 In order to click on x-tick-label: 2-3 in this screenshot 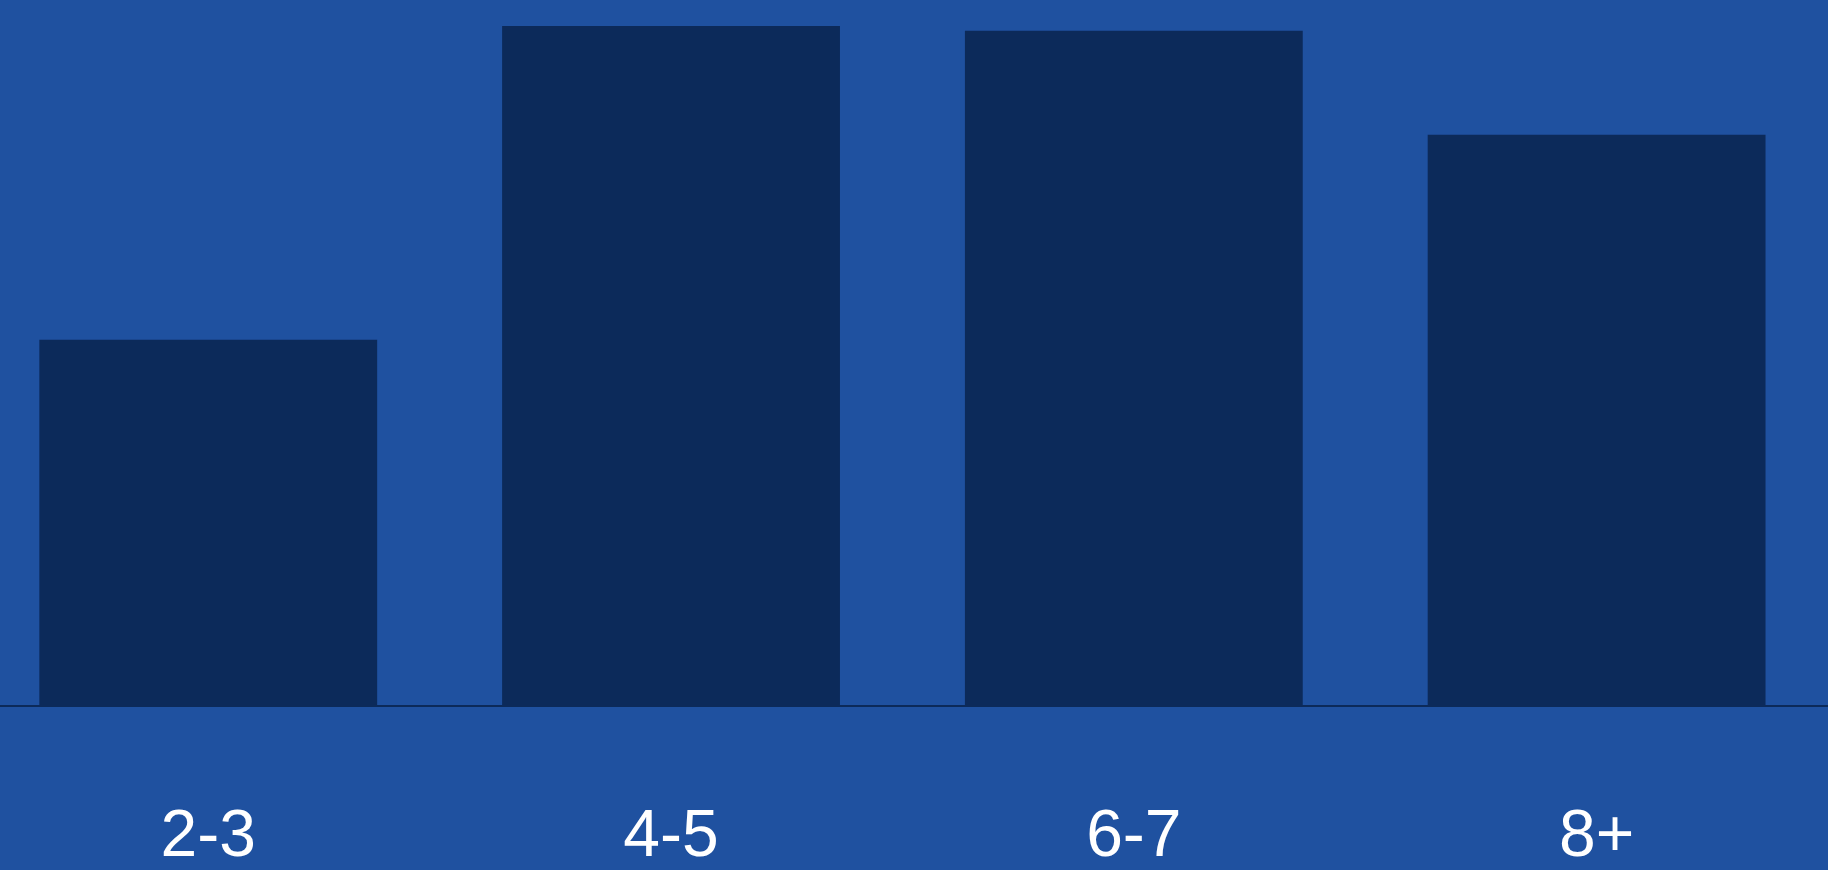, I will do `click(208, 833)`.